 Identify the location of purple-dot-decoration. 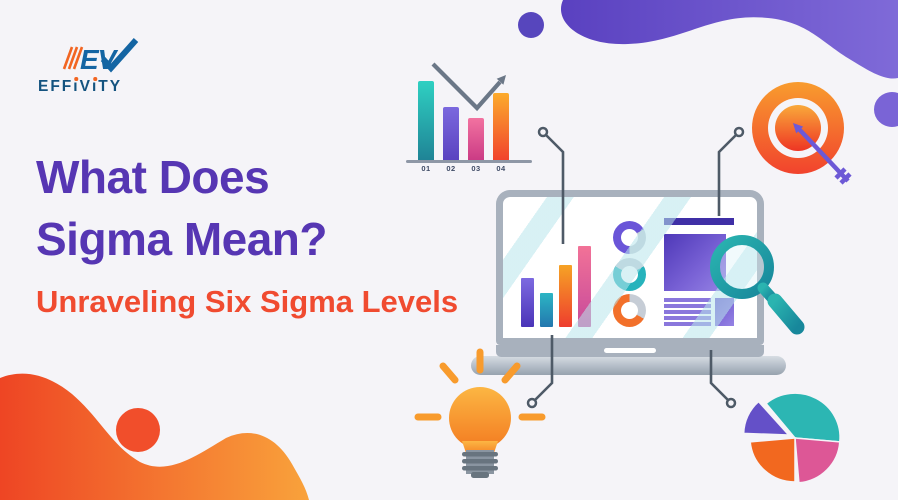
(531, 25).